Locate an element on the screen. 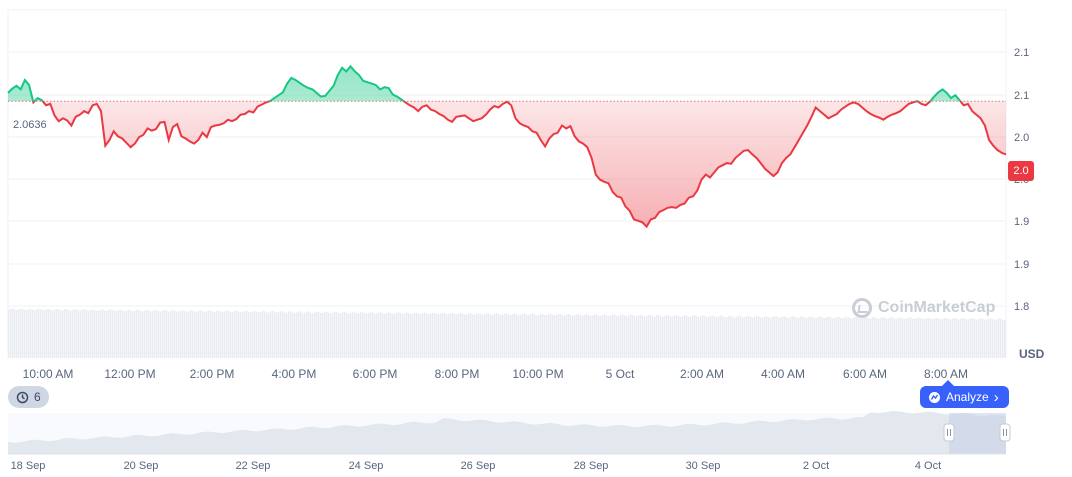  range-navigator is located at coordinates (509, 433).